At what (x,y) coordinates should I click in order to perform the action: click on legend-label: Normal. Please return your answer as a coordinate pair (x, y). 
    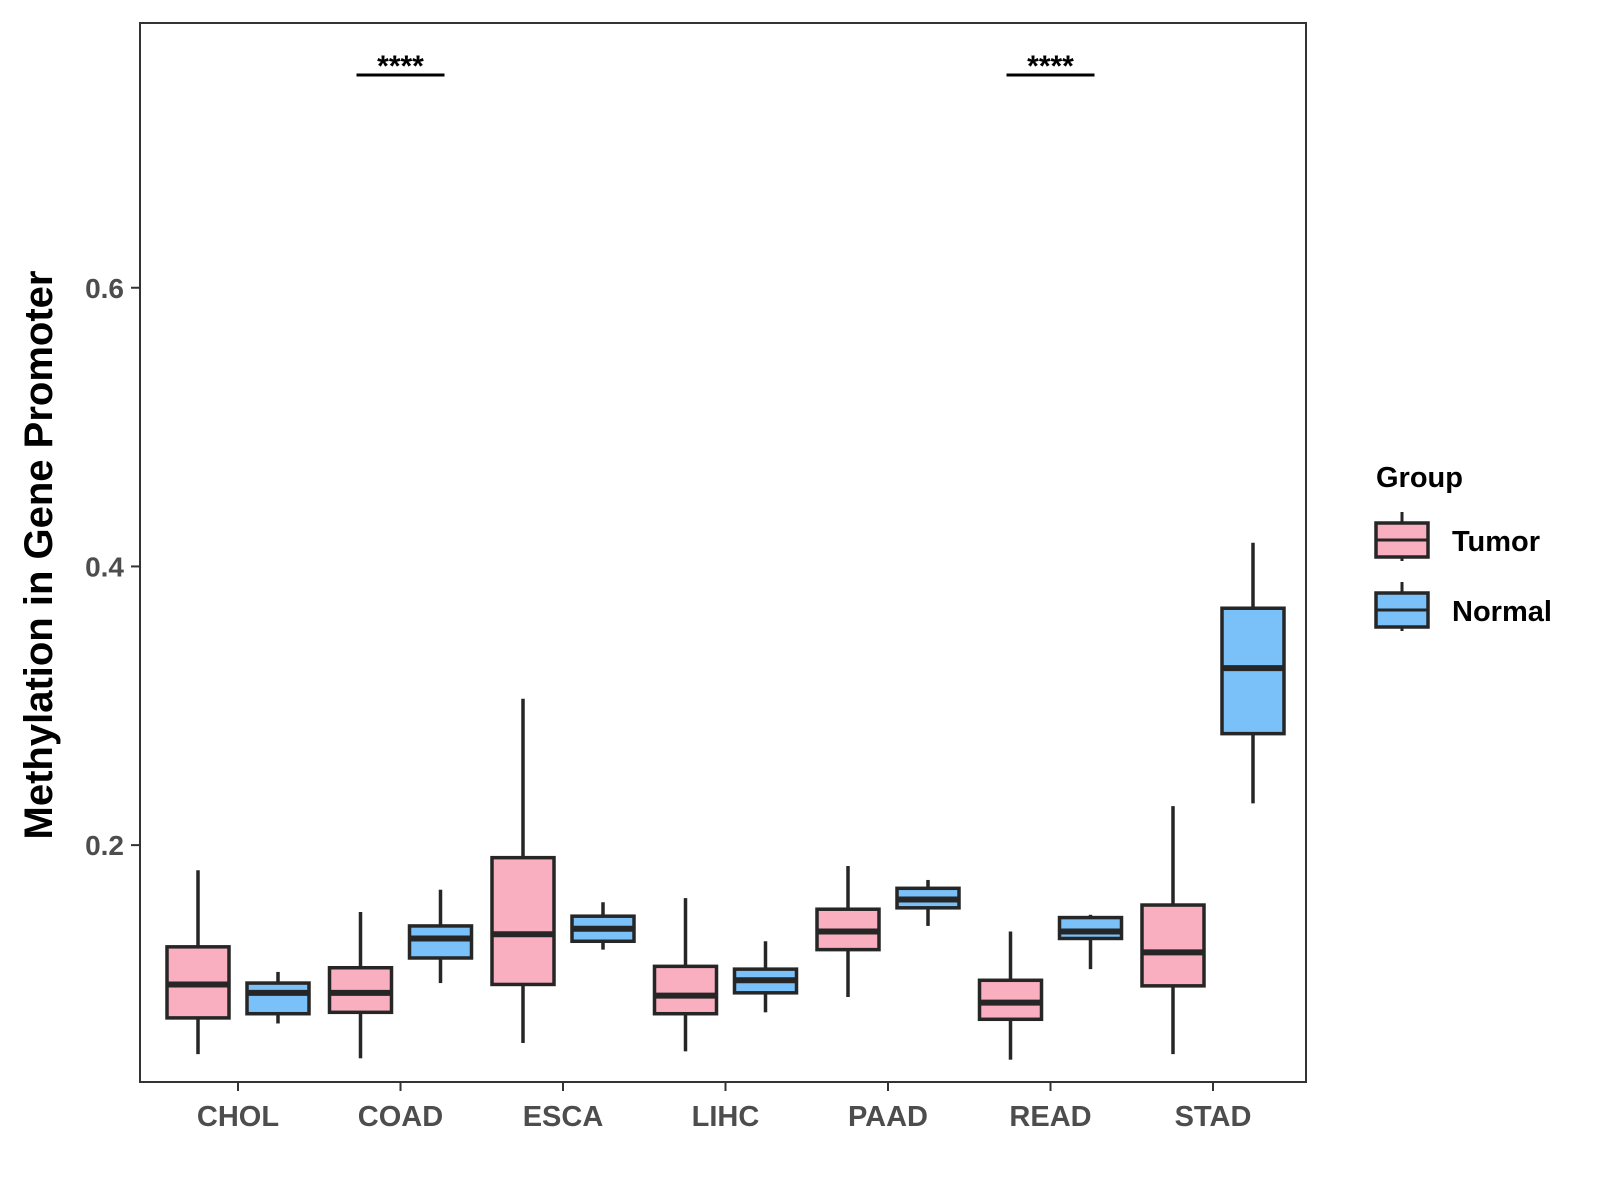
    Looking at the image, I should click on (1502, 612).